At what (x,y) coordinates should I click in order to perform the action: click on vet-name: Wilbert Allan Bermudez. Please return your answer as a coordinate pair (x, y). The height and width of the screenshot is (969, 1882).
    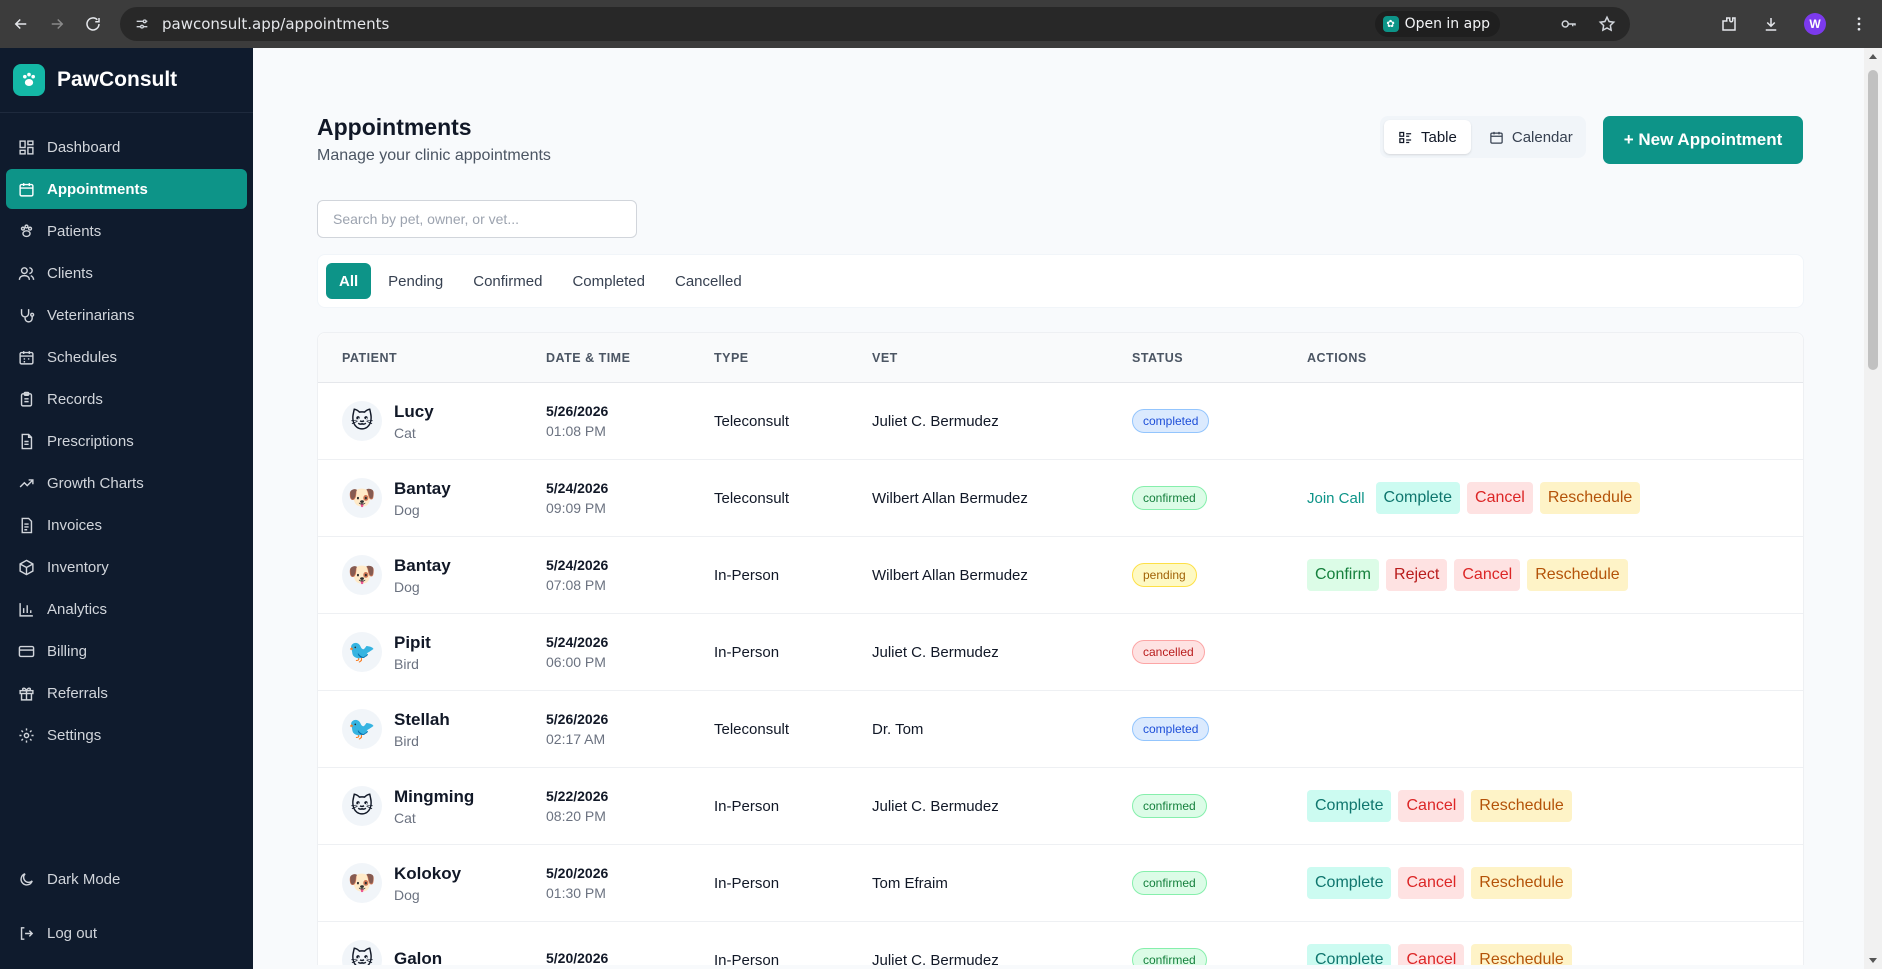
    Looking at the image, I should click on (950, 498).